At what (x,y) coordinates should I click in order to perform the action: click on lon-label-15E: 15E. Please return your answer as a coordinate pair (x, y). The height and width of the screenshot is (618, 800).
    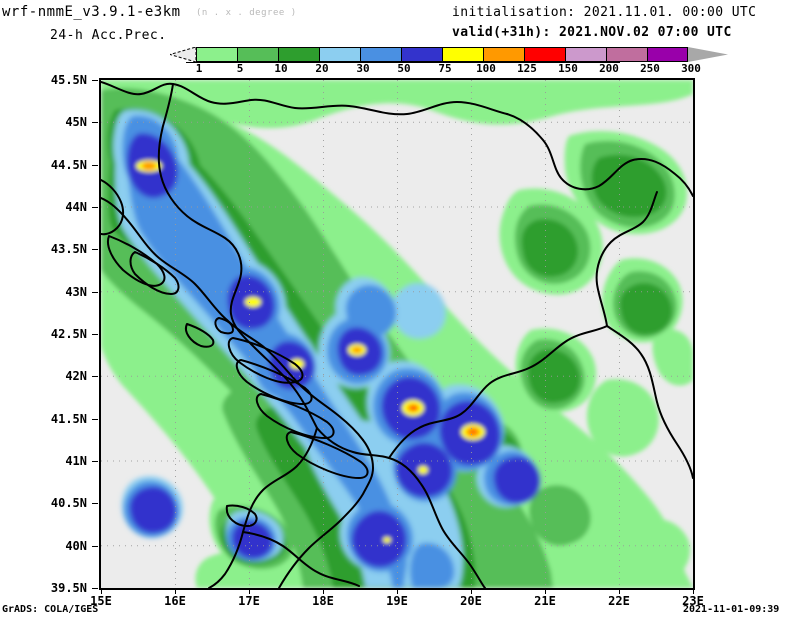
    Looking at the image, I should click on (101, 601).